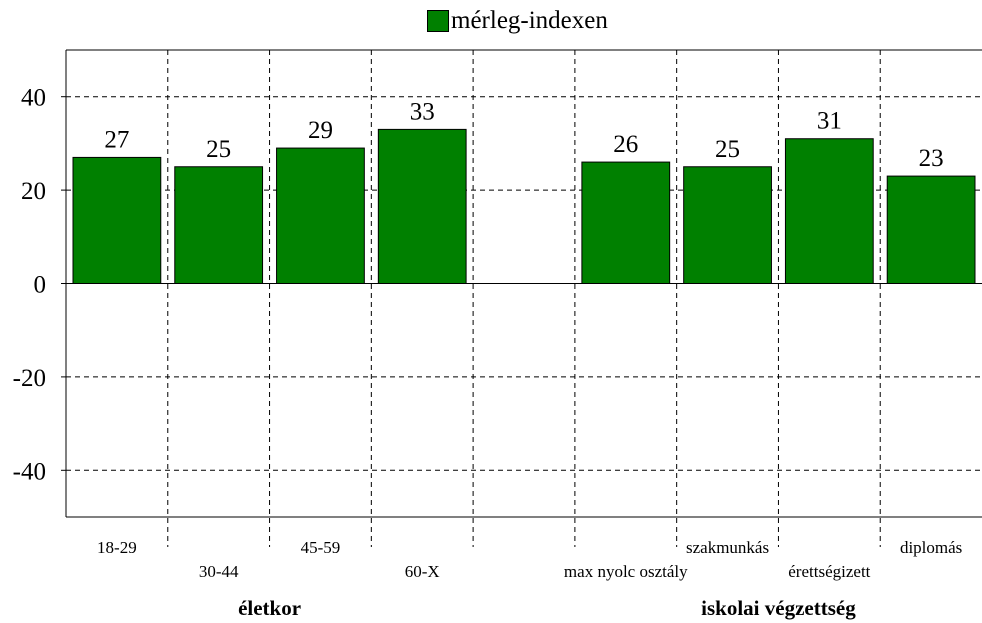 This screenshot has width=982, height=623. Describe the element at coordinates (438, 21) in the screenshot. I see `legend-swatch` at that location.